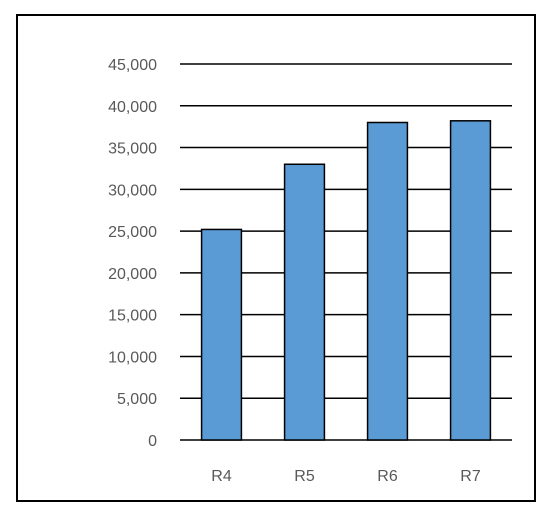 This screenshot has height=515, width=554. I want to click on y-tick-label: 15,000, so click(132, 316).